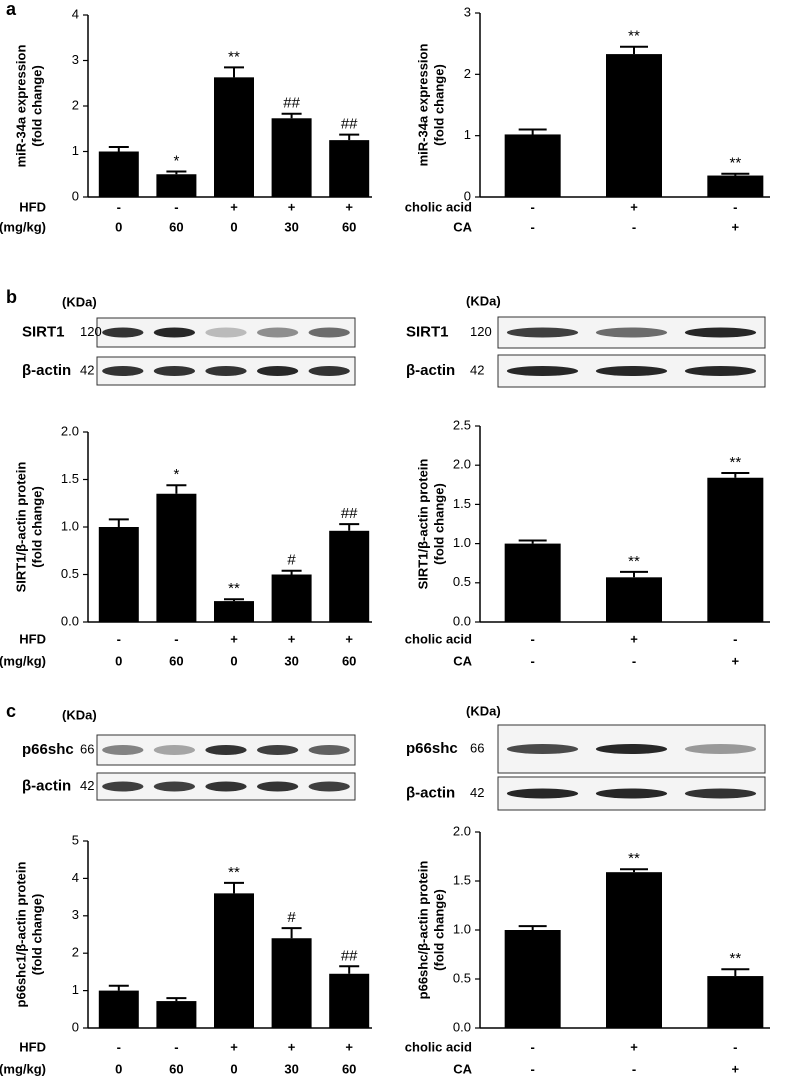  I want to click on y-tick-label: 2.0, so click(462, 830).